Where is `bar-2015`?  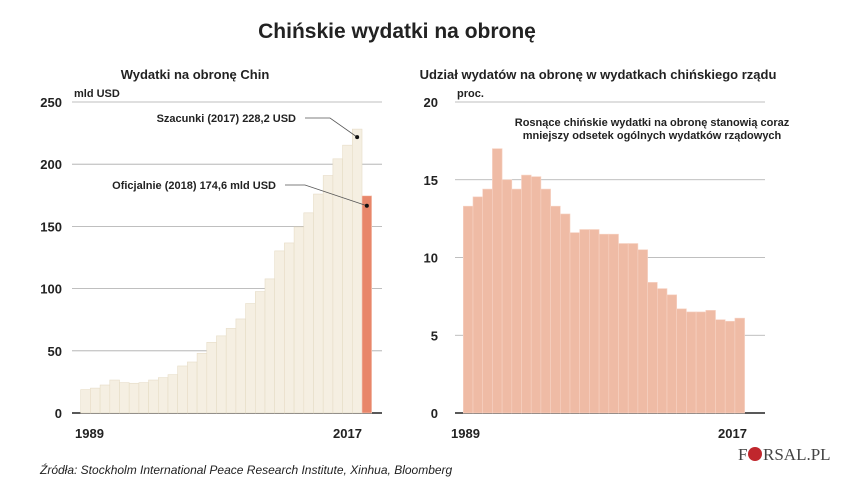
bar-2015 is located at coordinates (720, 366).